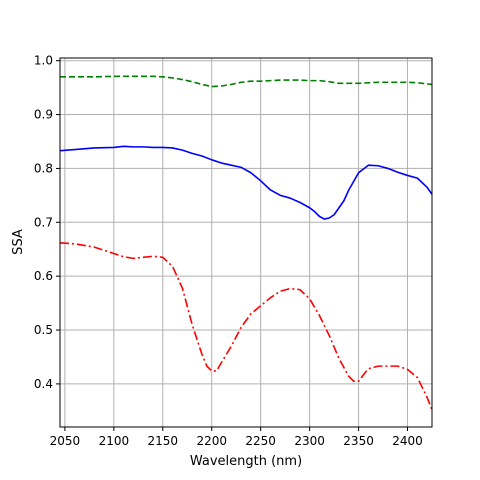 This screenshot has width=480, height=480. What do you see at coordinates (43, 61) in the screenshot?
I see `y-tick-label: 1.0` at bounding box center [43, 61].